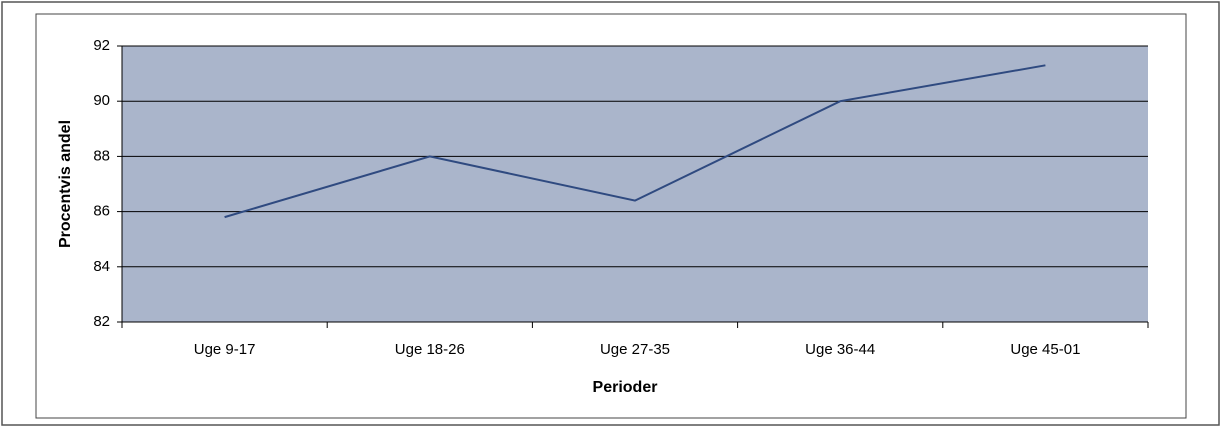 The image size is (1222, 428). What do you see at coordinates (225, 349) in the screenshot?
I see `x-tick-label: Uge 9-17` at bounding box center [225, 349].